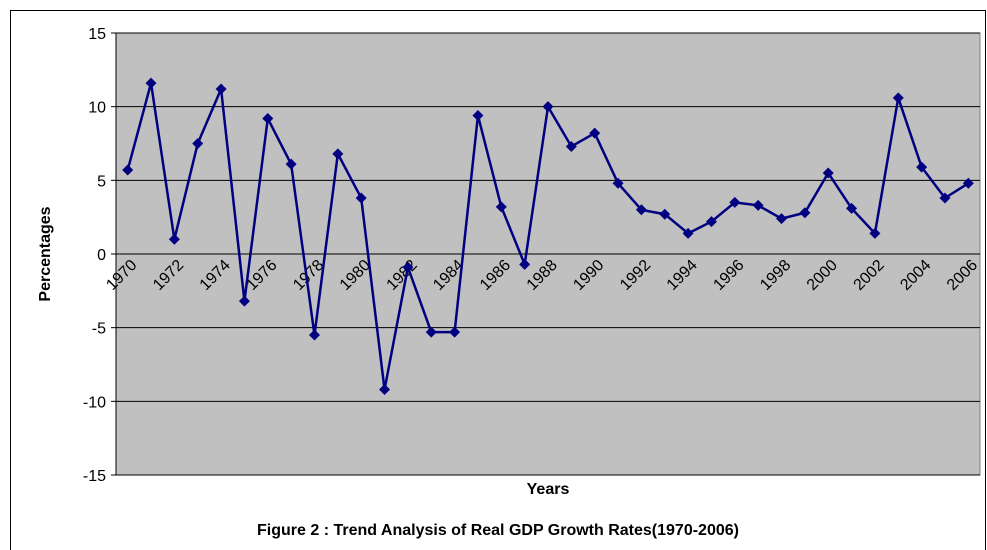 The height and width of the screenshot is (550, 987). What do you see at coordinates (45, 253) in the screenshot?
I see `y-axis-label: Percentages` at bounding box center [45, 253].